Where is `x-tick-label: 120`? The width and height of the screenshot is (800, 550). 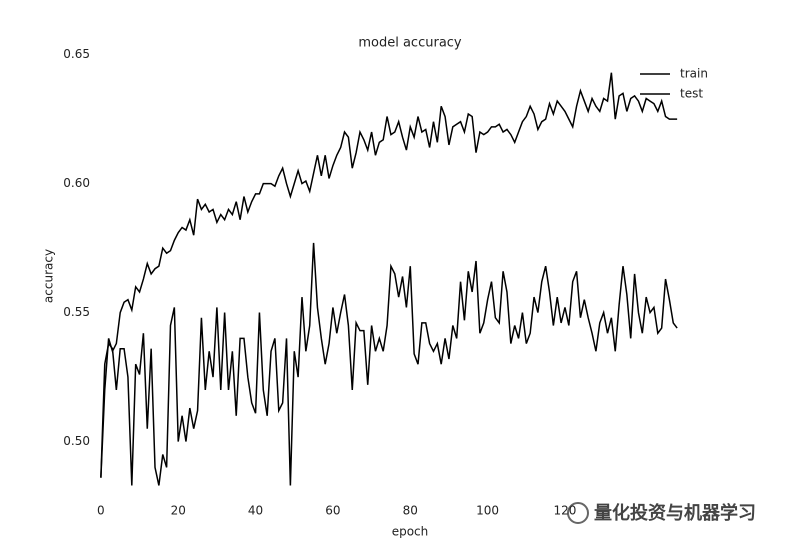
x-tick-label: 120 is located at coordinates (565, 511).